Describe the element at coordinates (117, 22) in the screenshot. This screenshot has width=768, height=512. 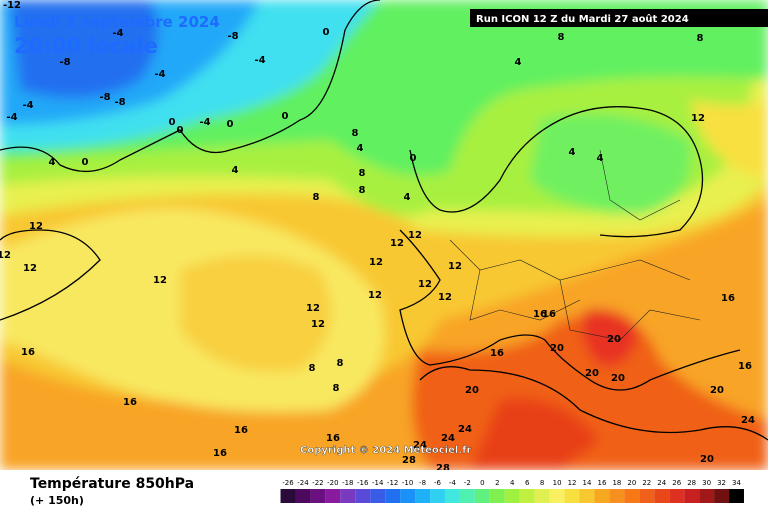
I see `valid-date: Lundi 2 septembre 2024` at that location.